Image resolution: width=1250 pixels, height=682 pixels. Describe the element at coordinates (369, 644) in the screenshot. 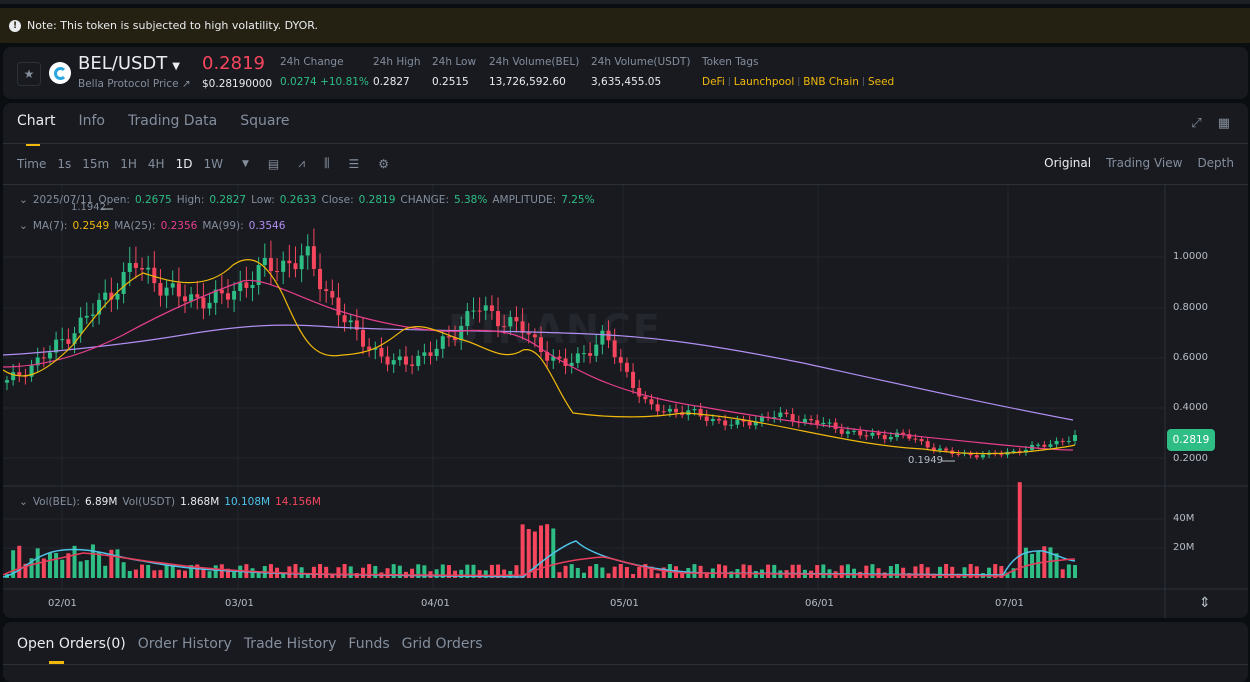

I see `tab-funds: Funds` at that location.